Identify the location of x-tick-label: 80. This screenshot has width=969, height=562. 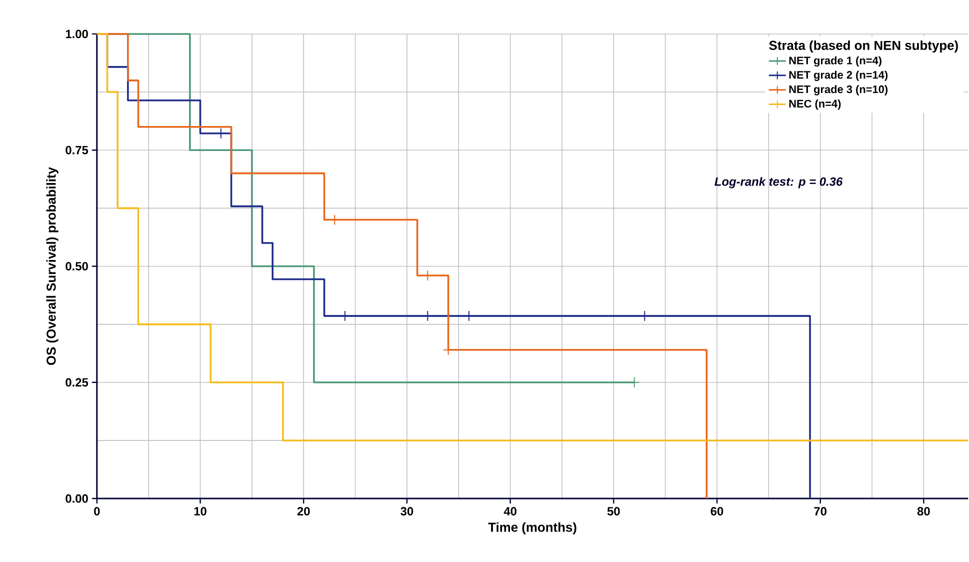
(923, 511).